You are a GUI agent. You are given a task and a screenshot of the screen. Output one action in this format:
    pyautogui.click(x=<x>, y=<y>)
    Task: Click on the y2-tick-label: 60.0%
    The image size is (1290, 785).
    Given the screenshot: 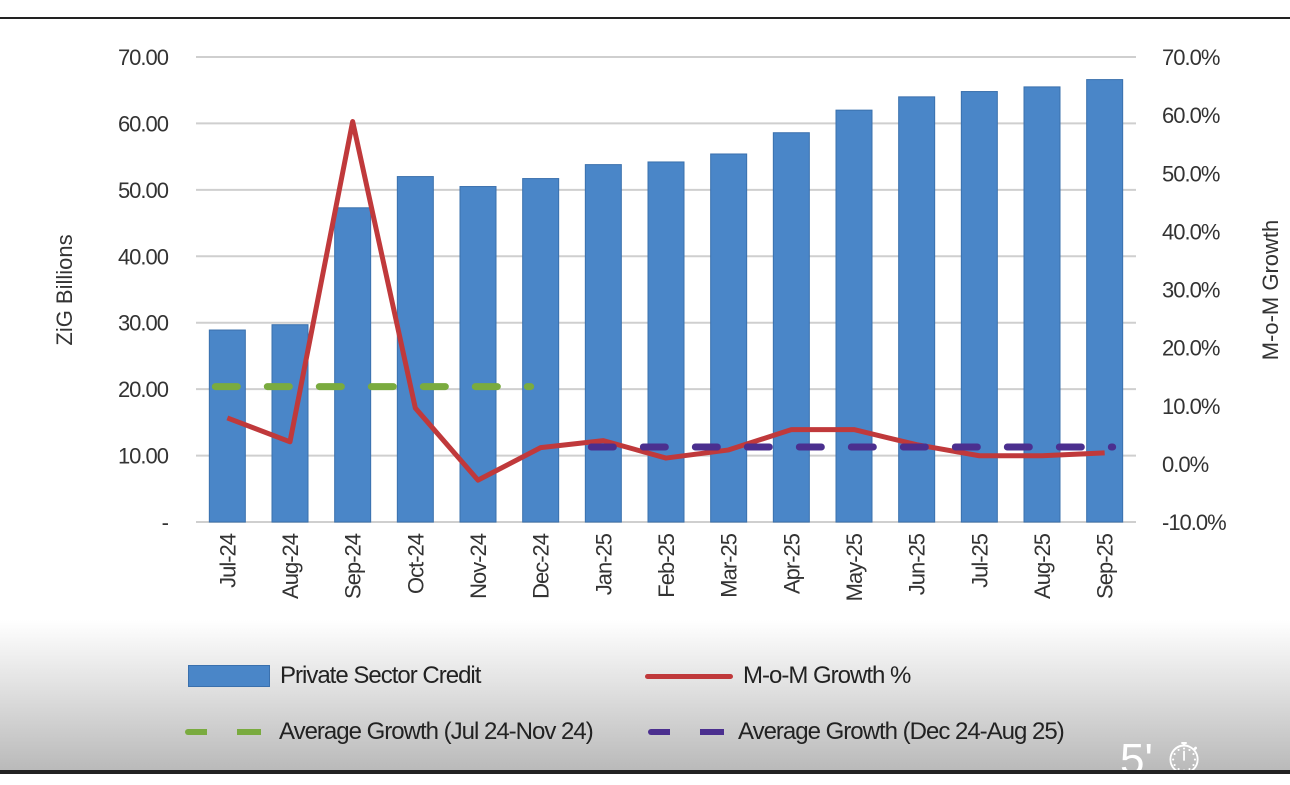 What is the action you would take?
    pyautogui.click(x=1191, y=115)
    